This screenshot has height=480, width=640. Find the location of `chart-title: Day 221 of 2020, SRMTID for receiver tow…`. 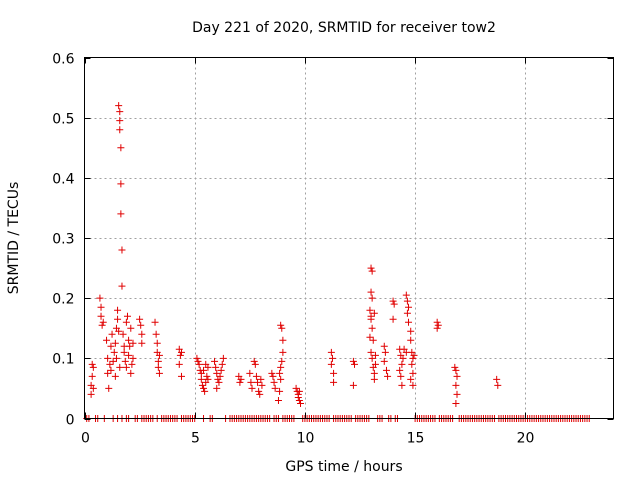

chart-title: Day 221 of 2020, SRMTID for receiver tow… is located at coordinates (344, 28).